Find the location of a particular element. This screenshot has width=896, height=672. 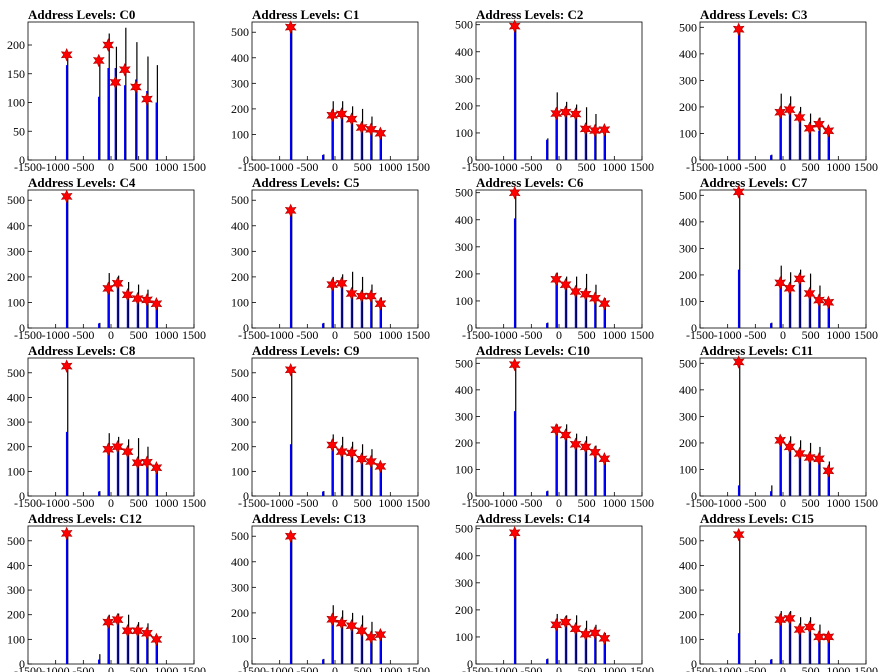

panel-title: Address Levels: C4 is located at coordinates (82, 182).